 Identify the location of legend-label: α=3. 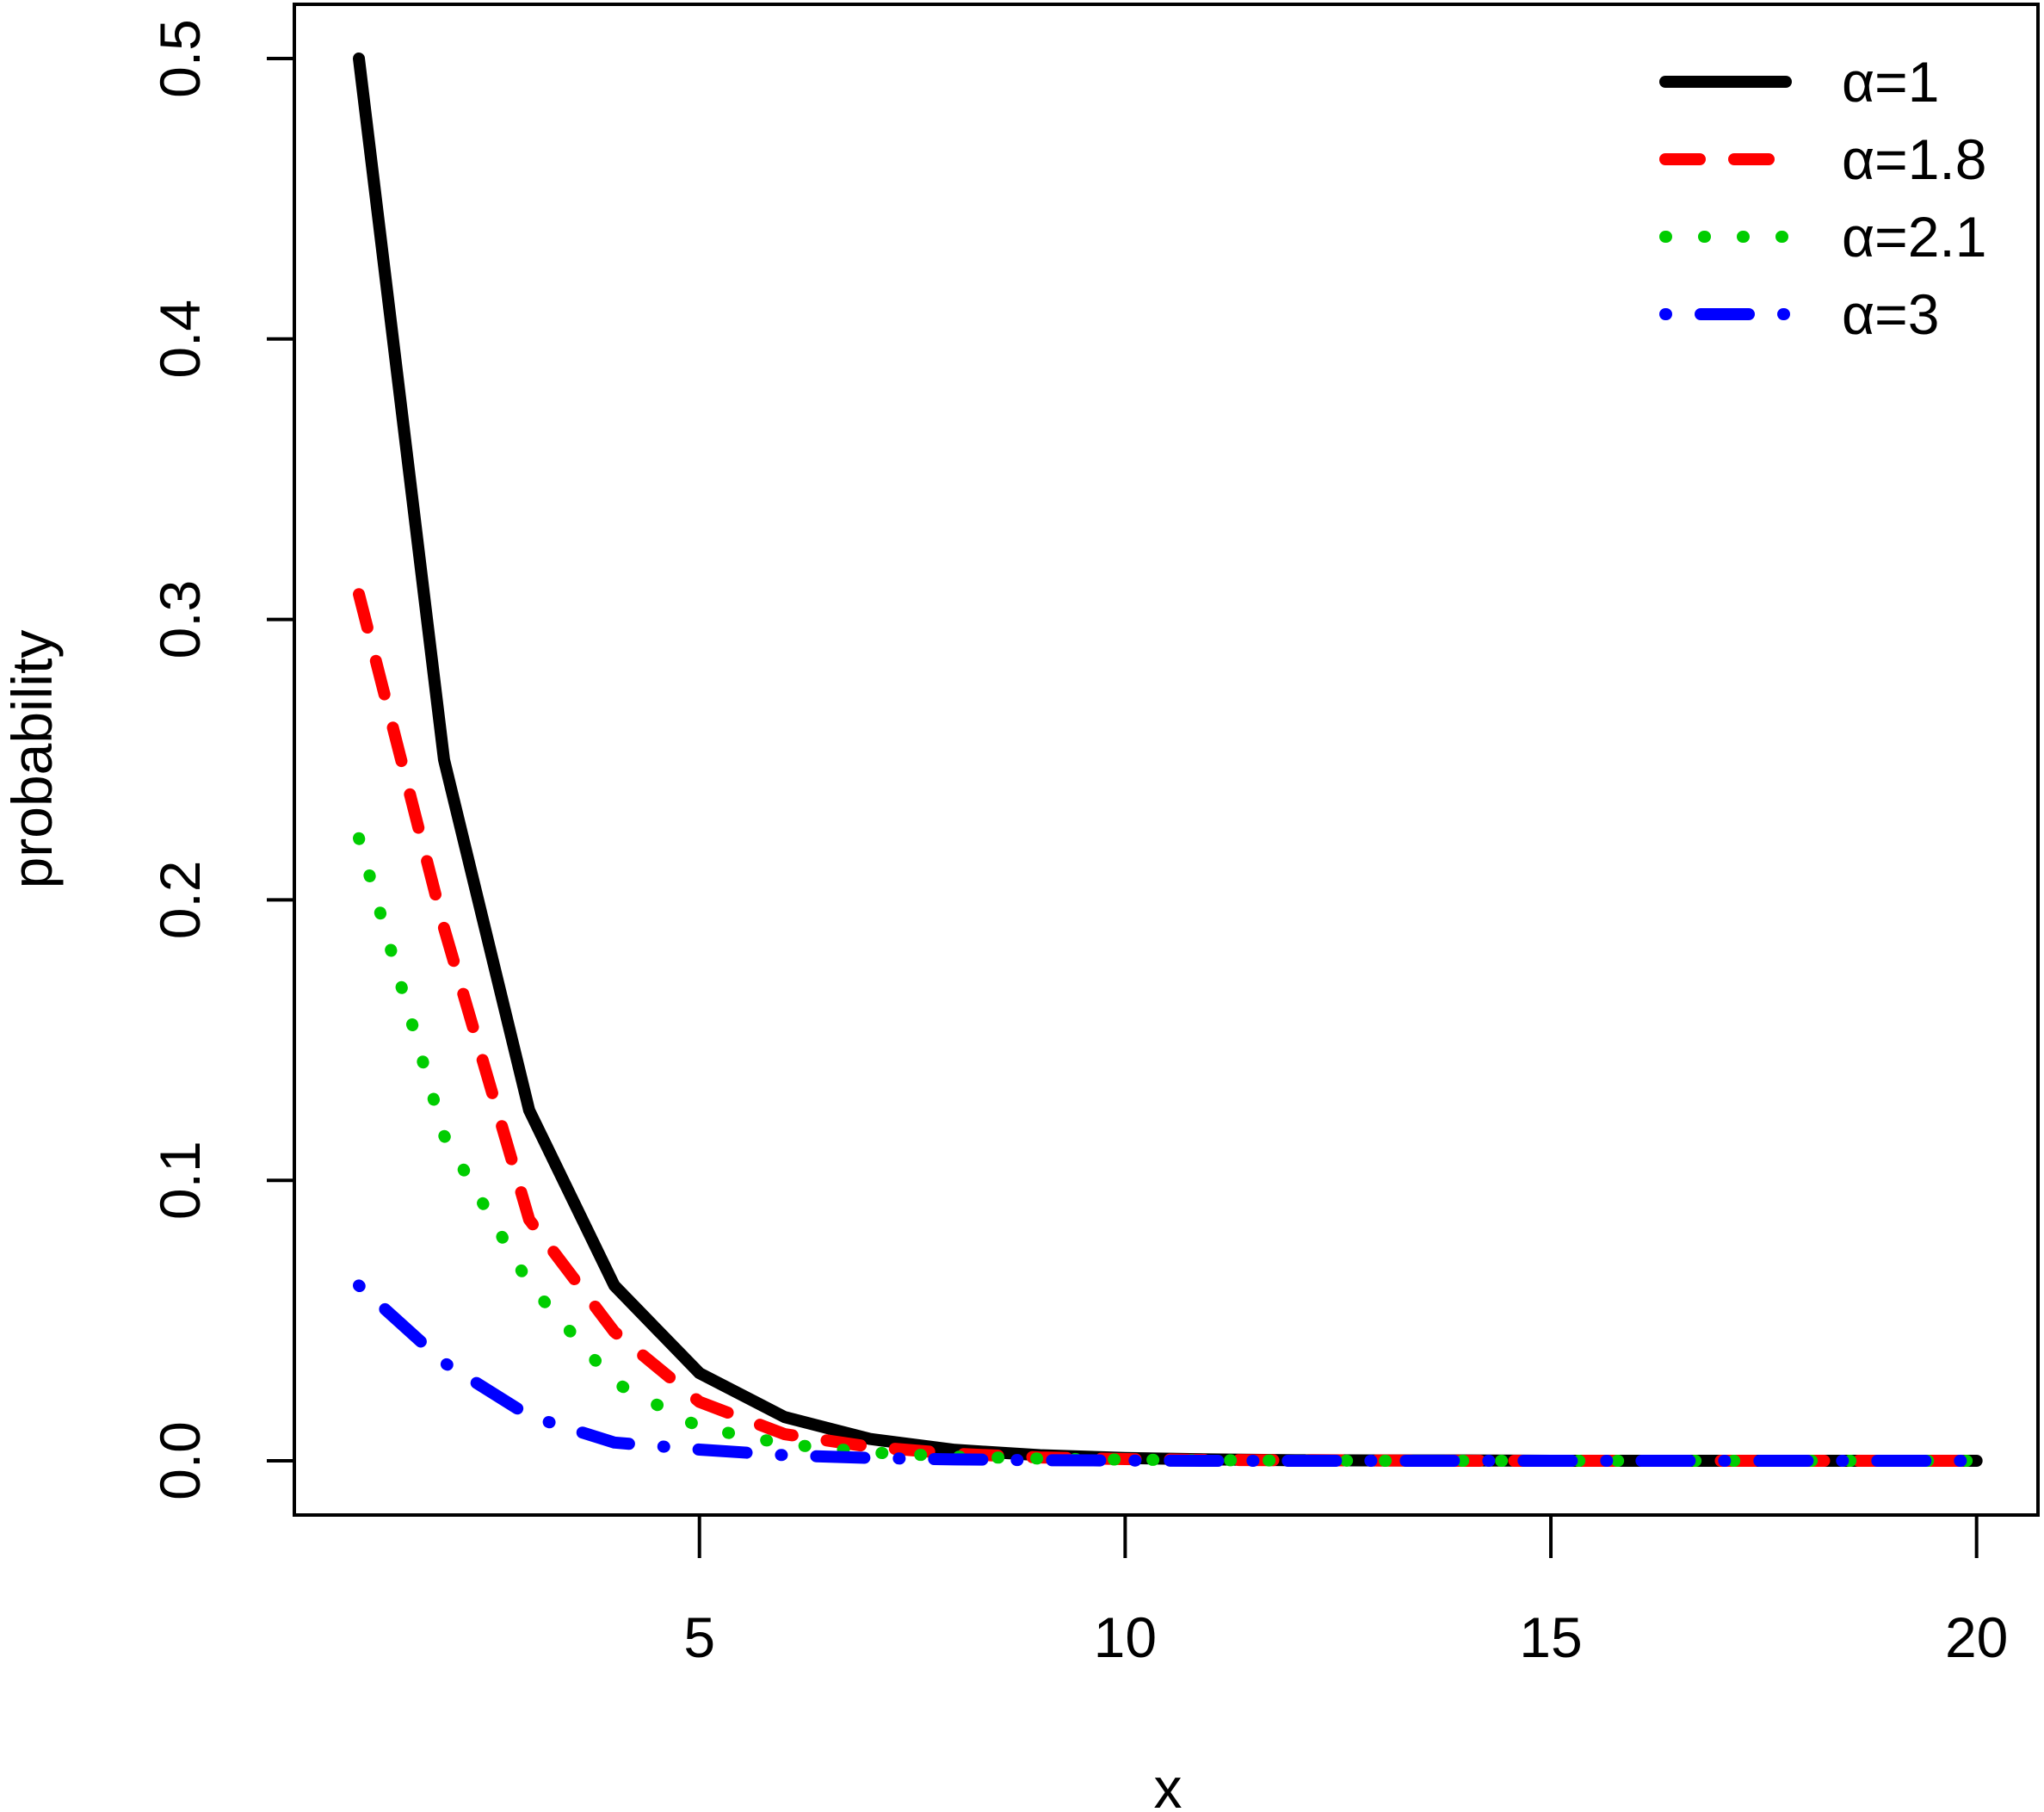
(1891, 314).